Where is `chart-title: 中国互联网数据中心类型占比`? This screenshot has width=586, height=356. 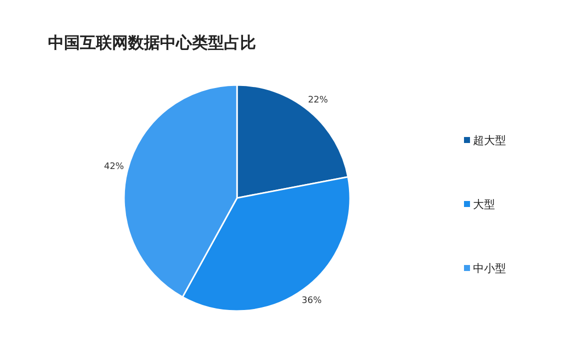
chart-title: 中国互联网数据中心类型占比 is located at coordinates (152, 42).